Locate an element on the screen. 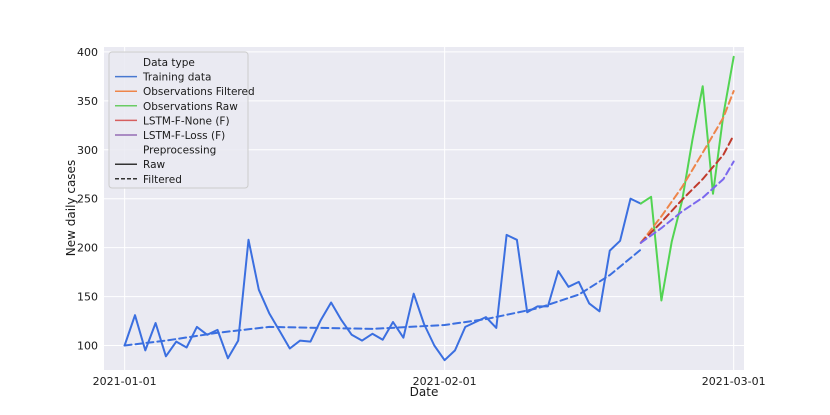 The width and height of the screenshot is (830, 415). y-axis: 100 150 200 250 300 350 400 is located at coordinates (87, 199).